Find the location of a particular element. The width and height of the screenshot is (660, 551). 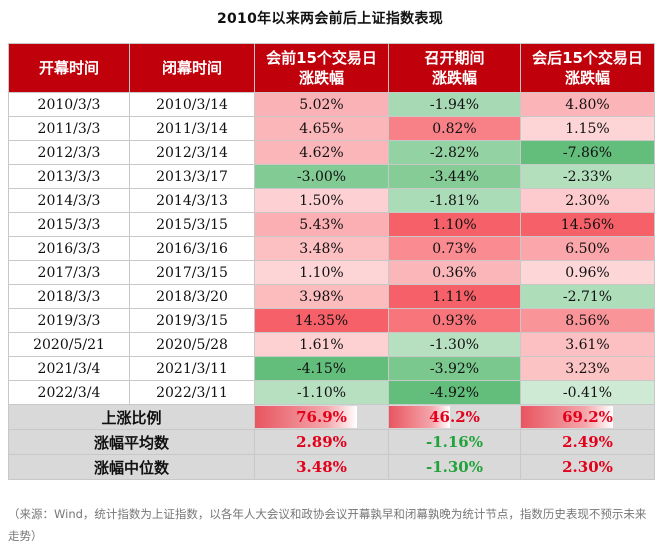

after-change-cell: -2.33% is located at coordinates (587, 176).